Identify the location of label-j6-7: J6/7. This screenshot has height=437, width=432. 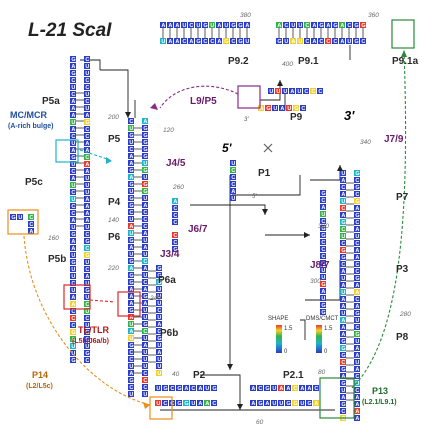
(198, 229).